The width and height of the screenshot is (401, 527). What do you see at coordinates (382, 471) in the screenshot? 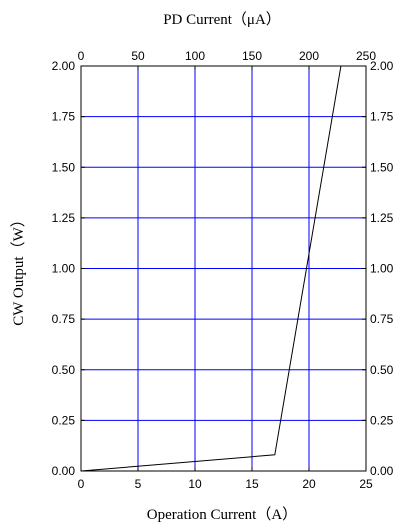
I see `y2-tick-label: 0.00` at bounding box center [382, 471].